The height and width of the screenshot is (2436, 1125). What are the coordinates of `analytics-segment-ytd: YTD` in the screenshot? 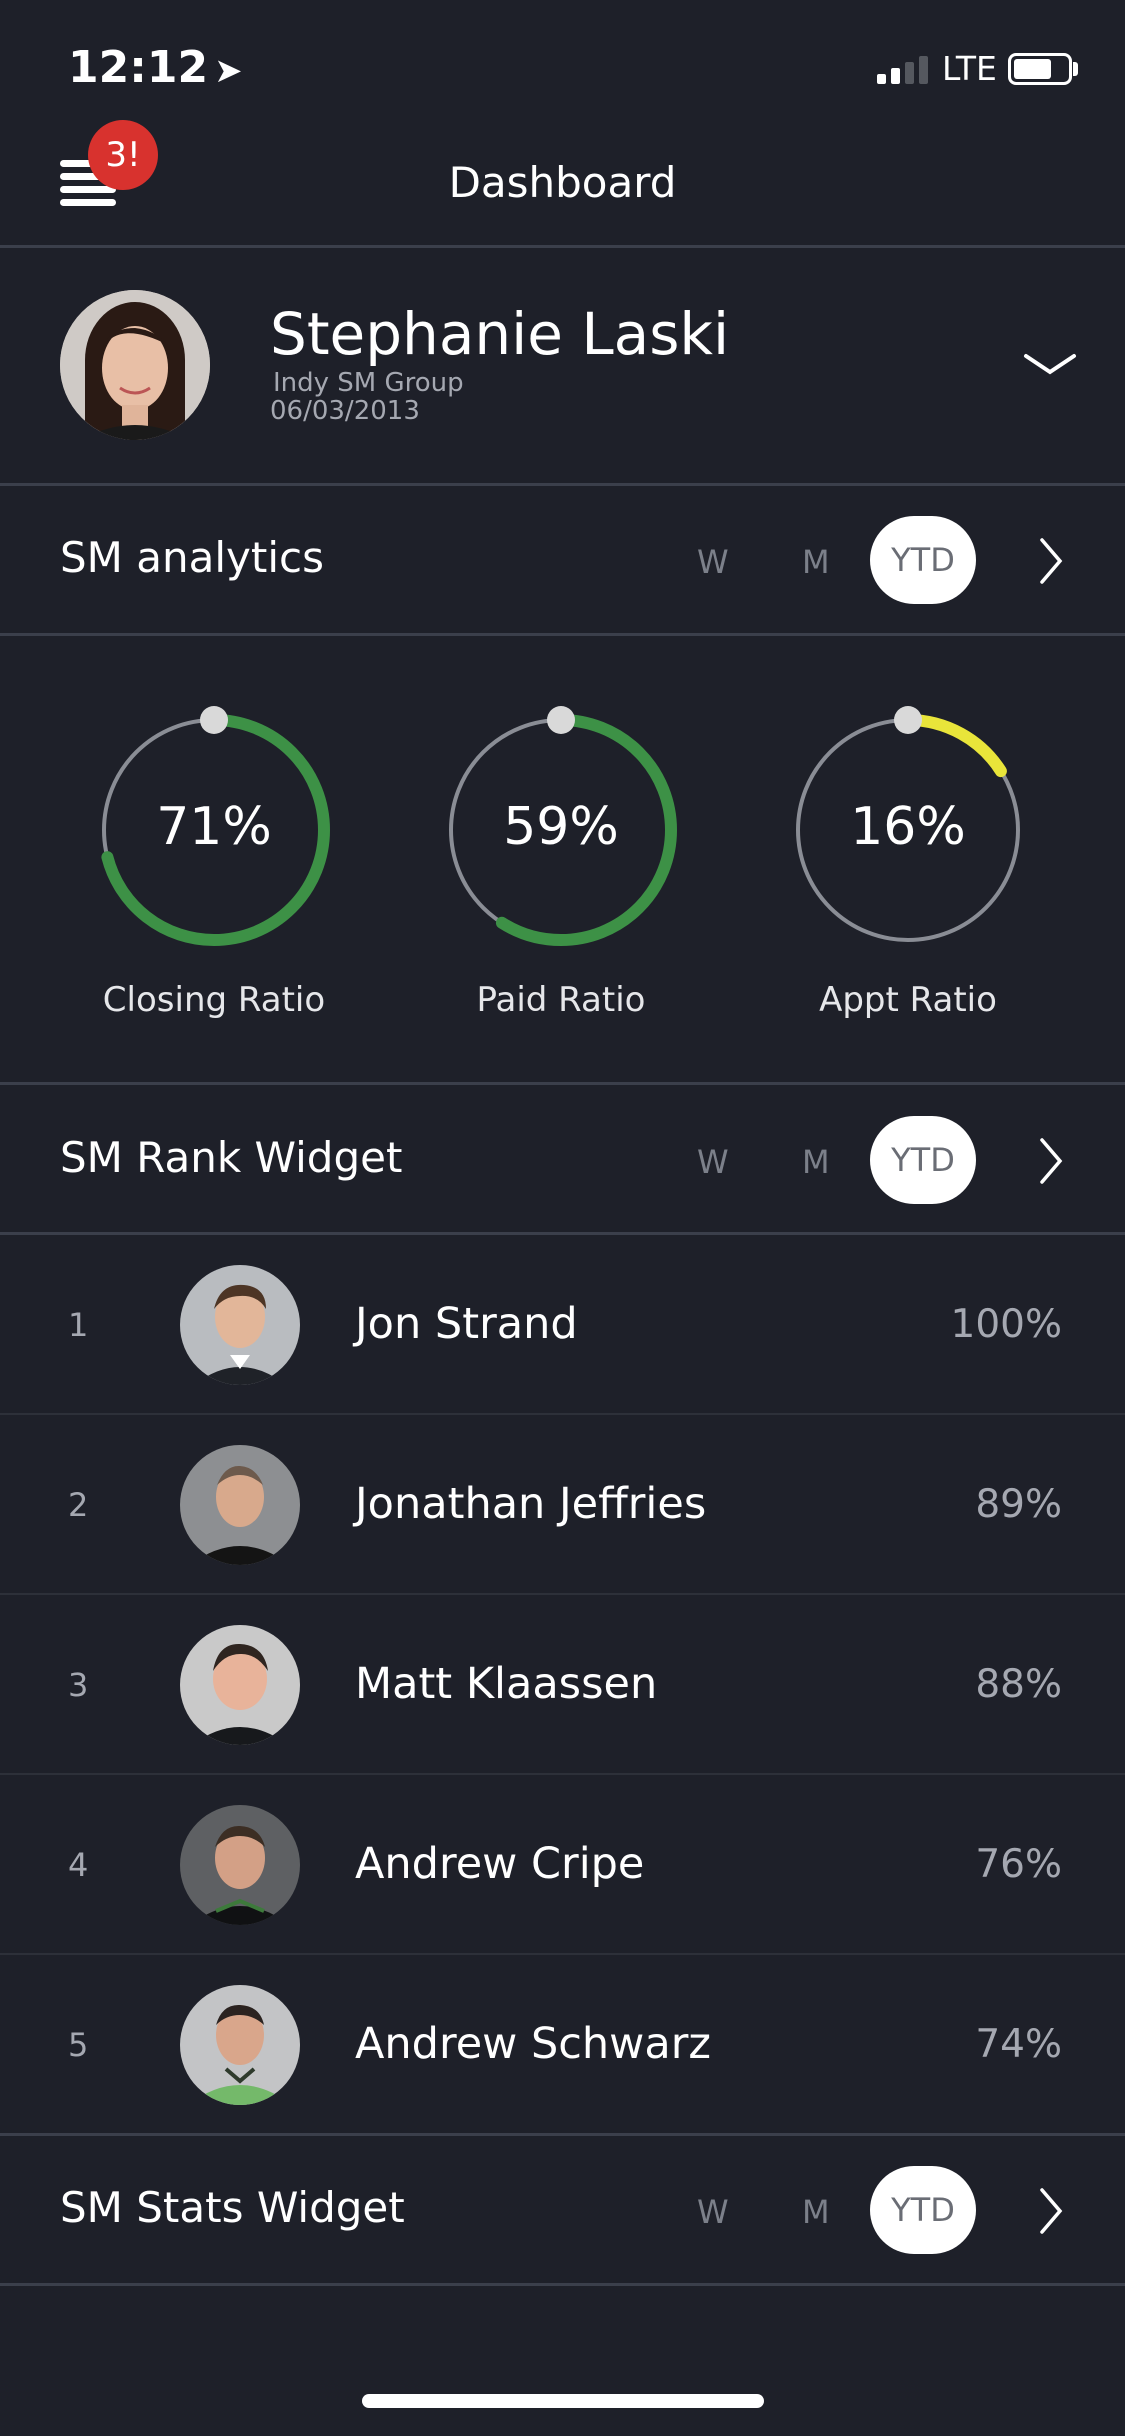 It's located at (923, 560).